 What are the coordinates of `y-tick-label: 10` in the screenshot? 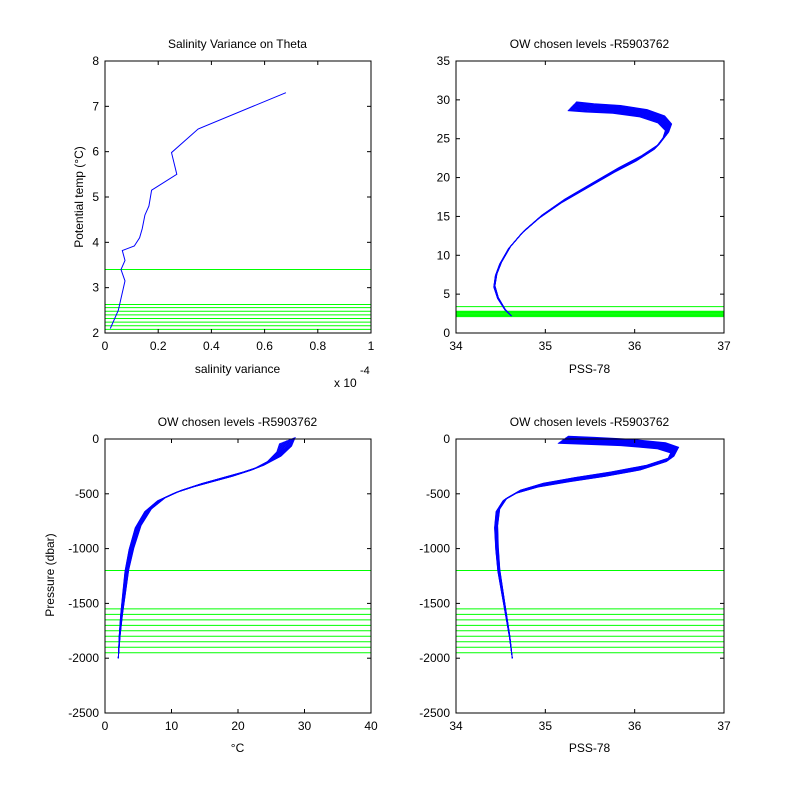 It's located at (444, 255).